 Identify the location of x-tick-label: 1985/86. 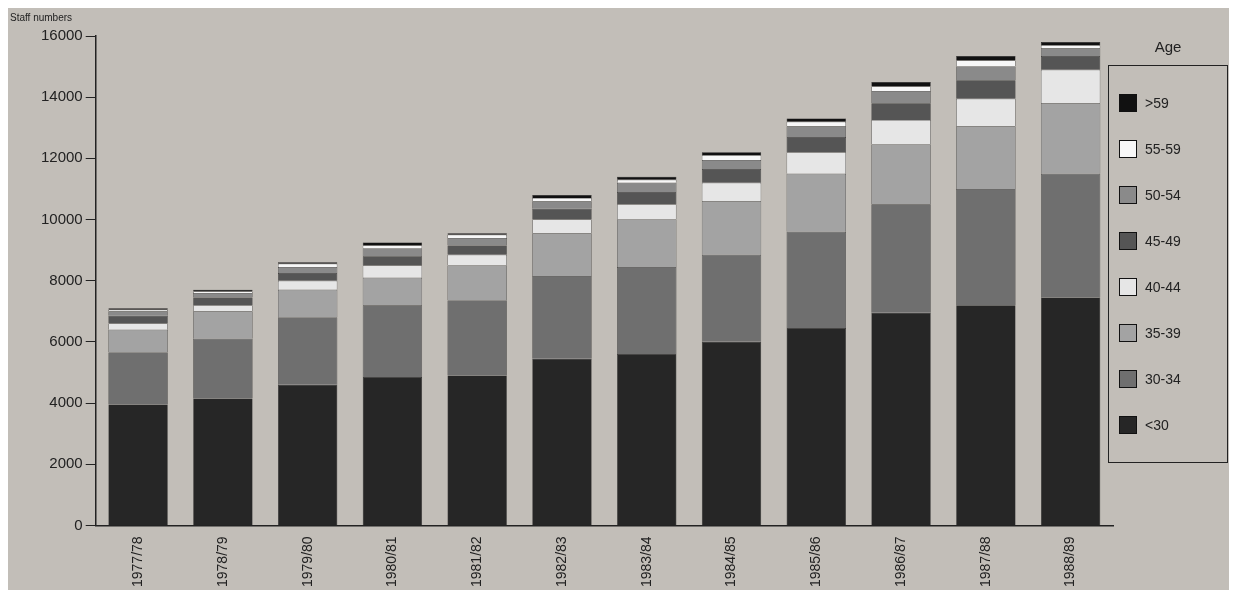
(815, 561).